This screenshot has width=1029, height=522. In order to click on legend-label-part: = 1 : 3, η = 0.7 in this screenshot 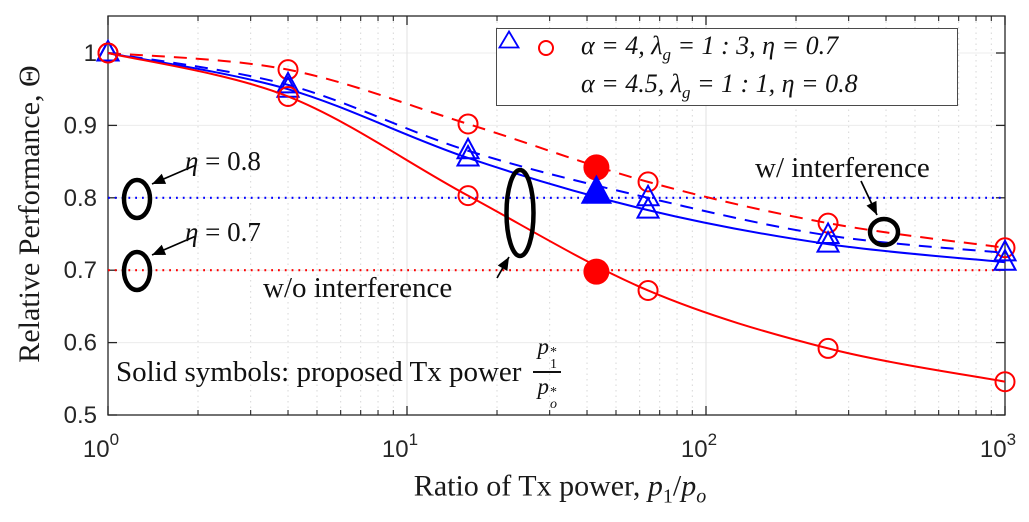, I will do `click(754, 45)`.